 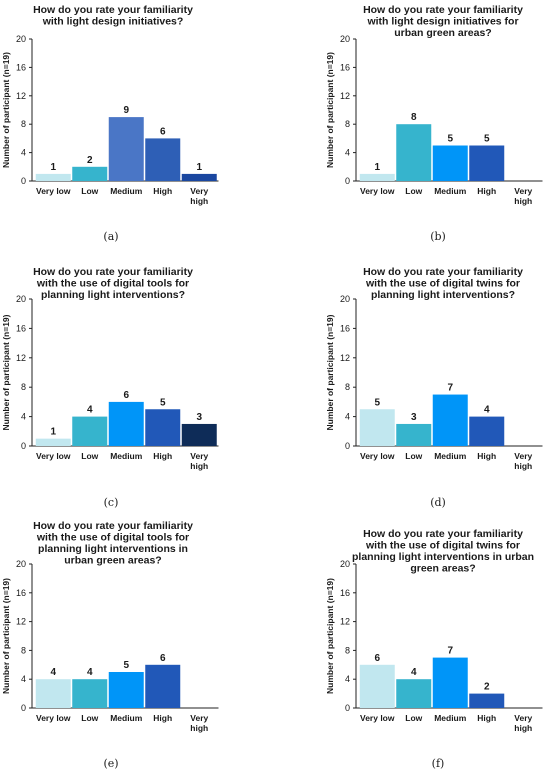 I want to click on chart-title-line: planning light interventions in urban, so click(x=443, y=557).